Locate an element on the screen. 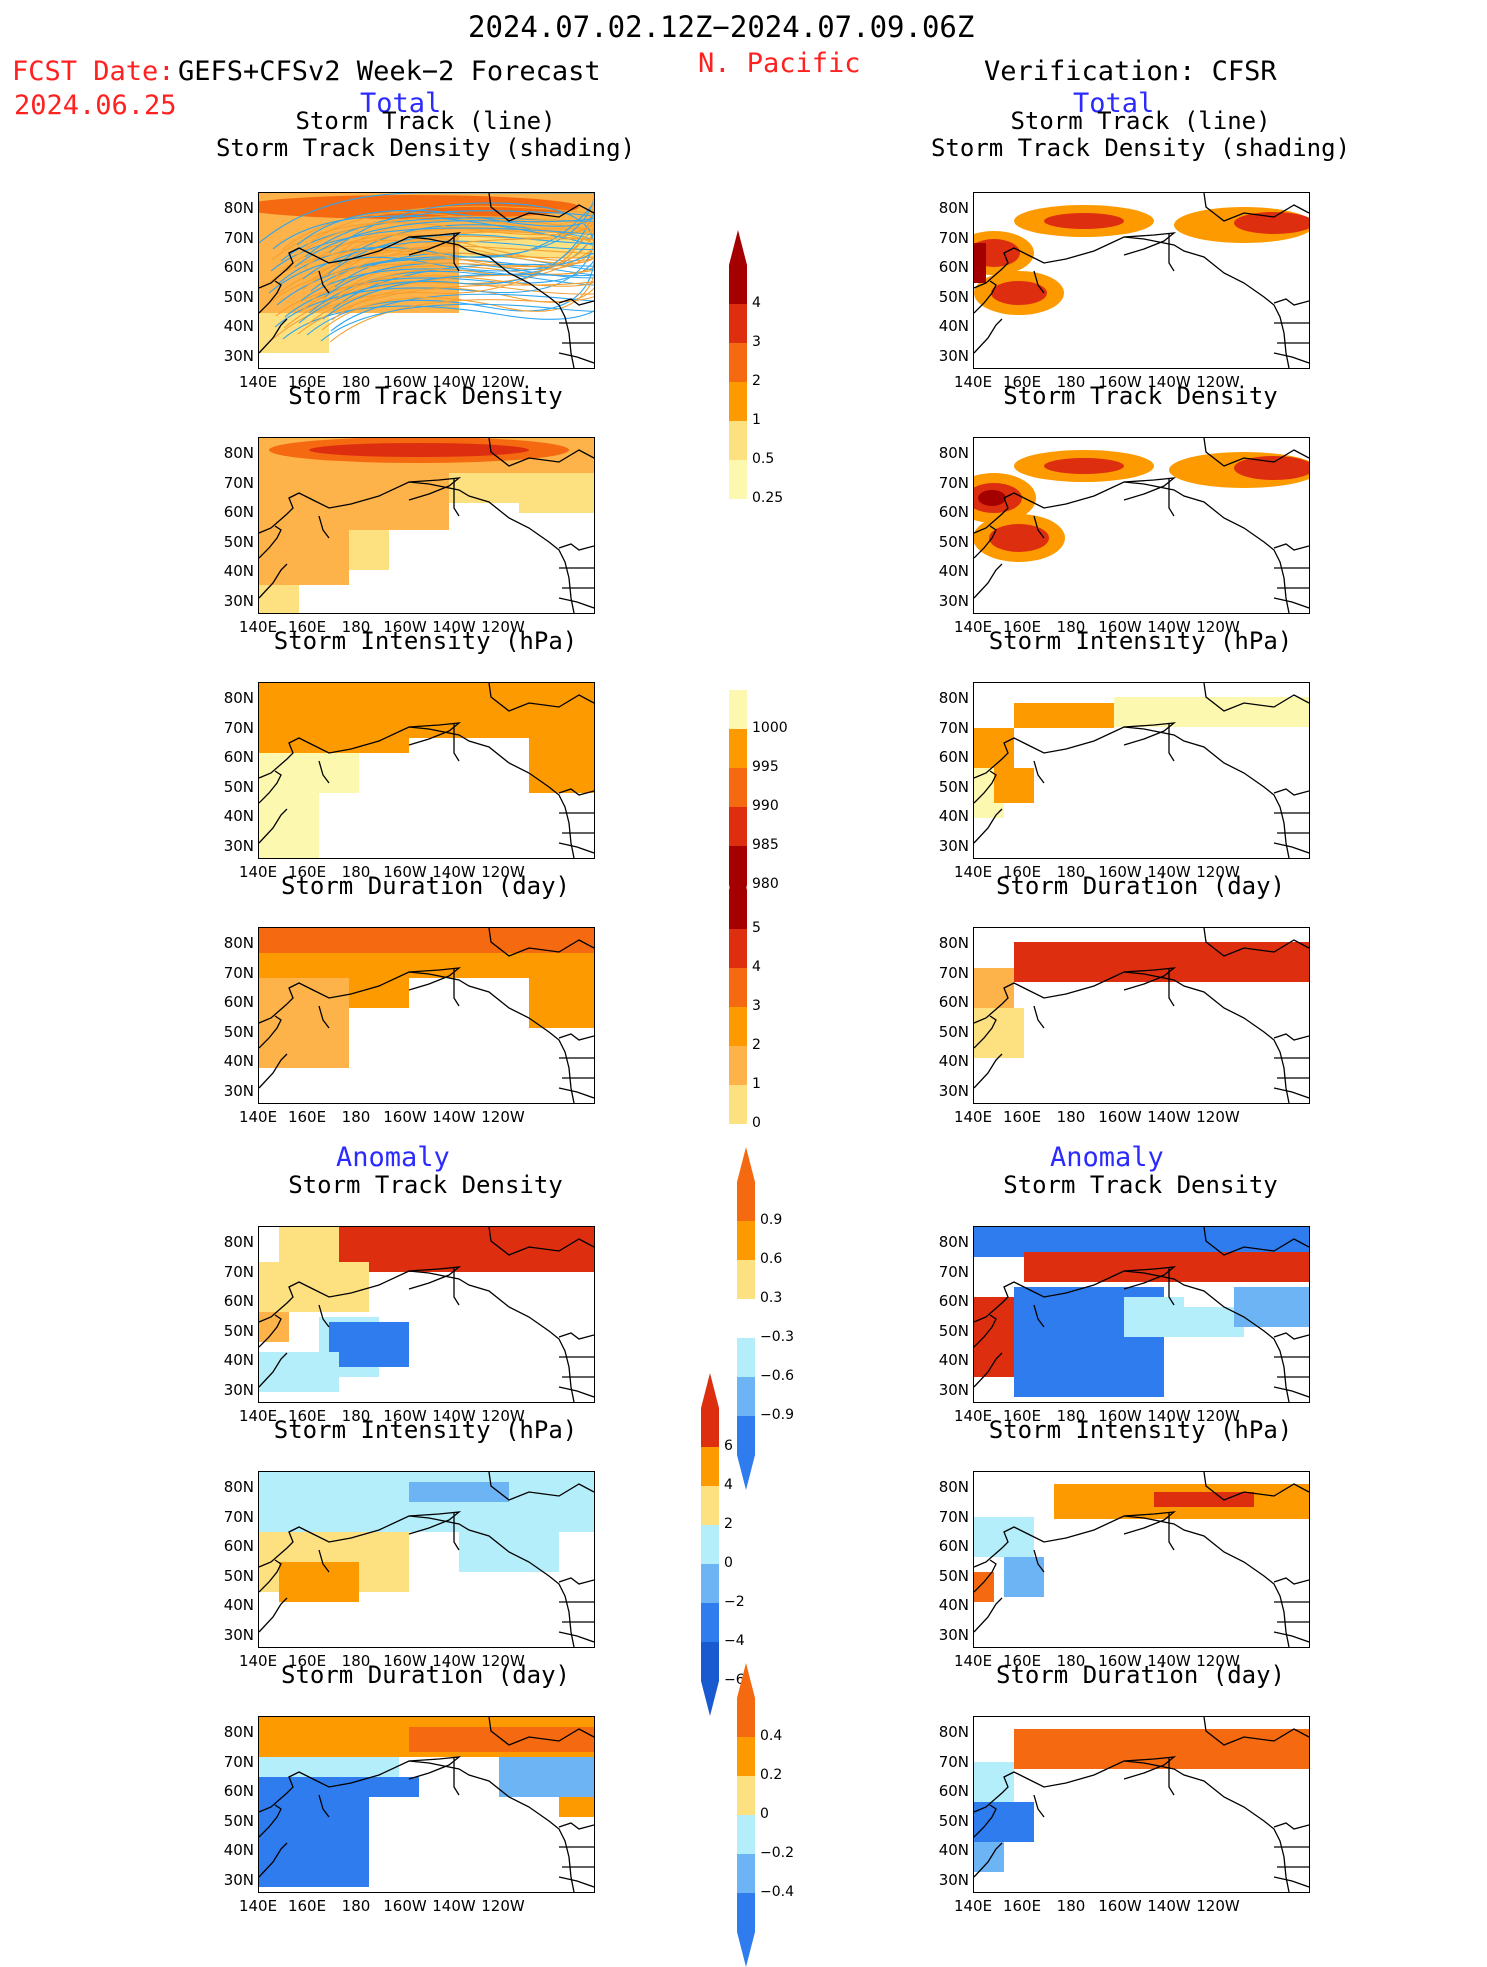  colorbar-tick-label: 0 is located at coordinates (756, 1123).